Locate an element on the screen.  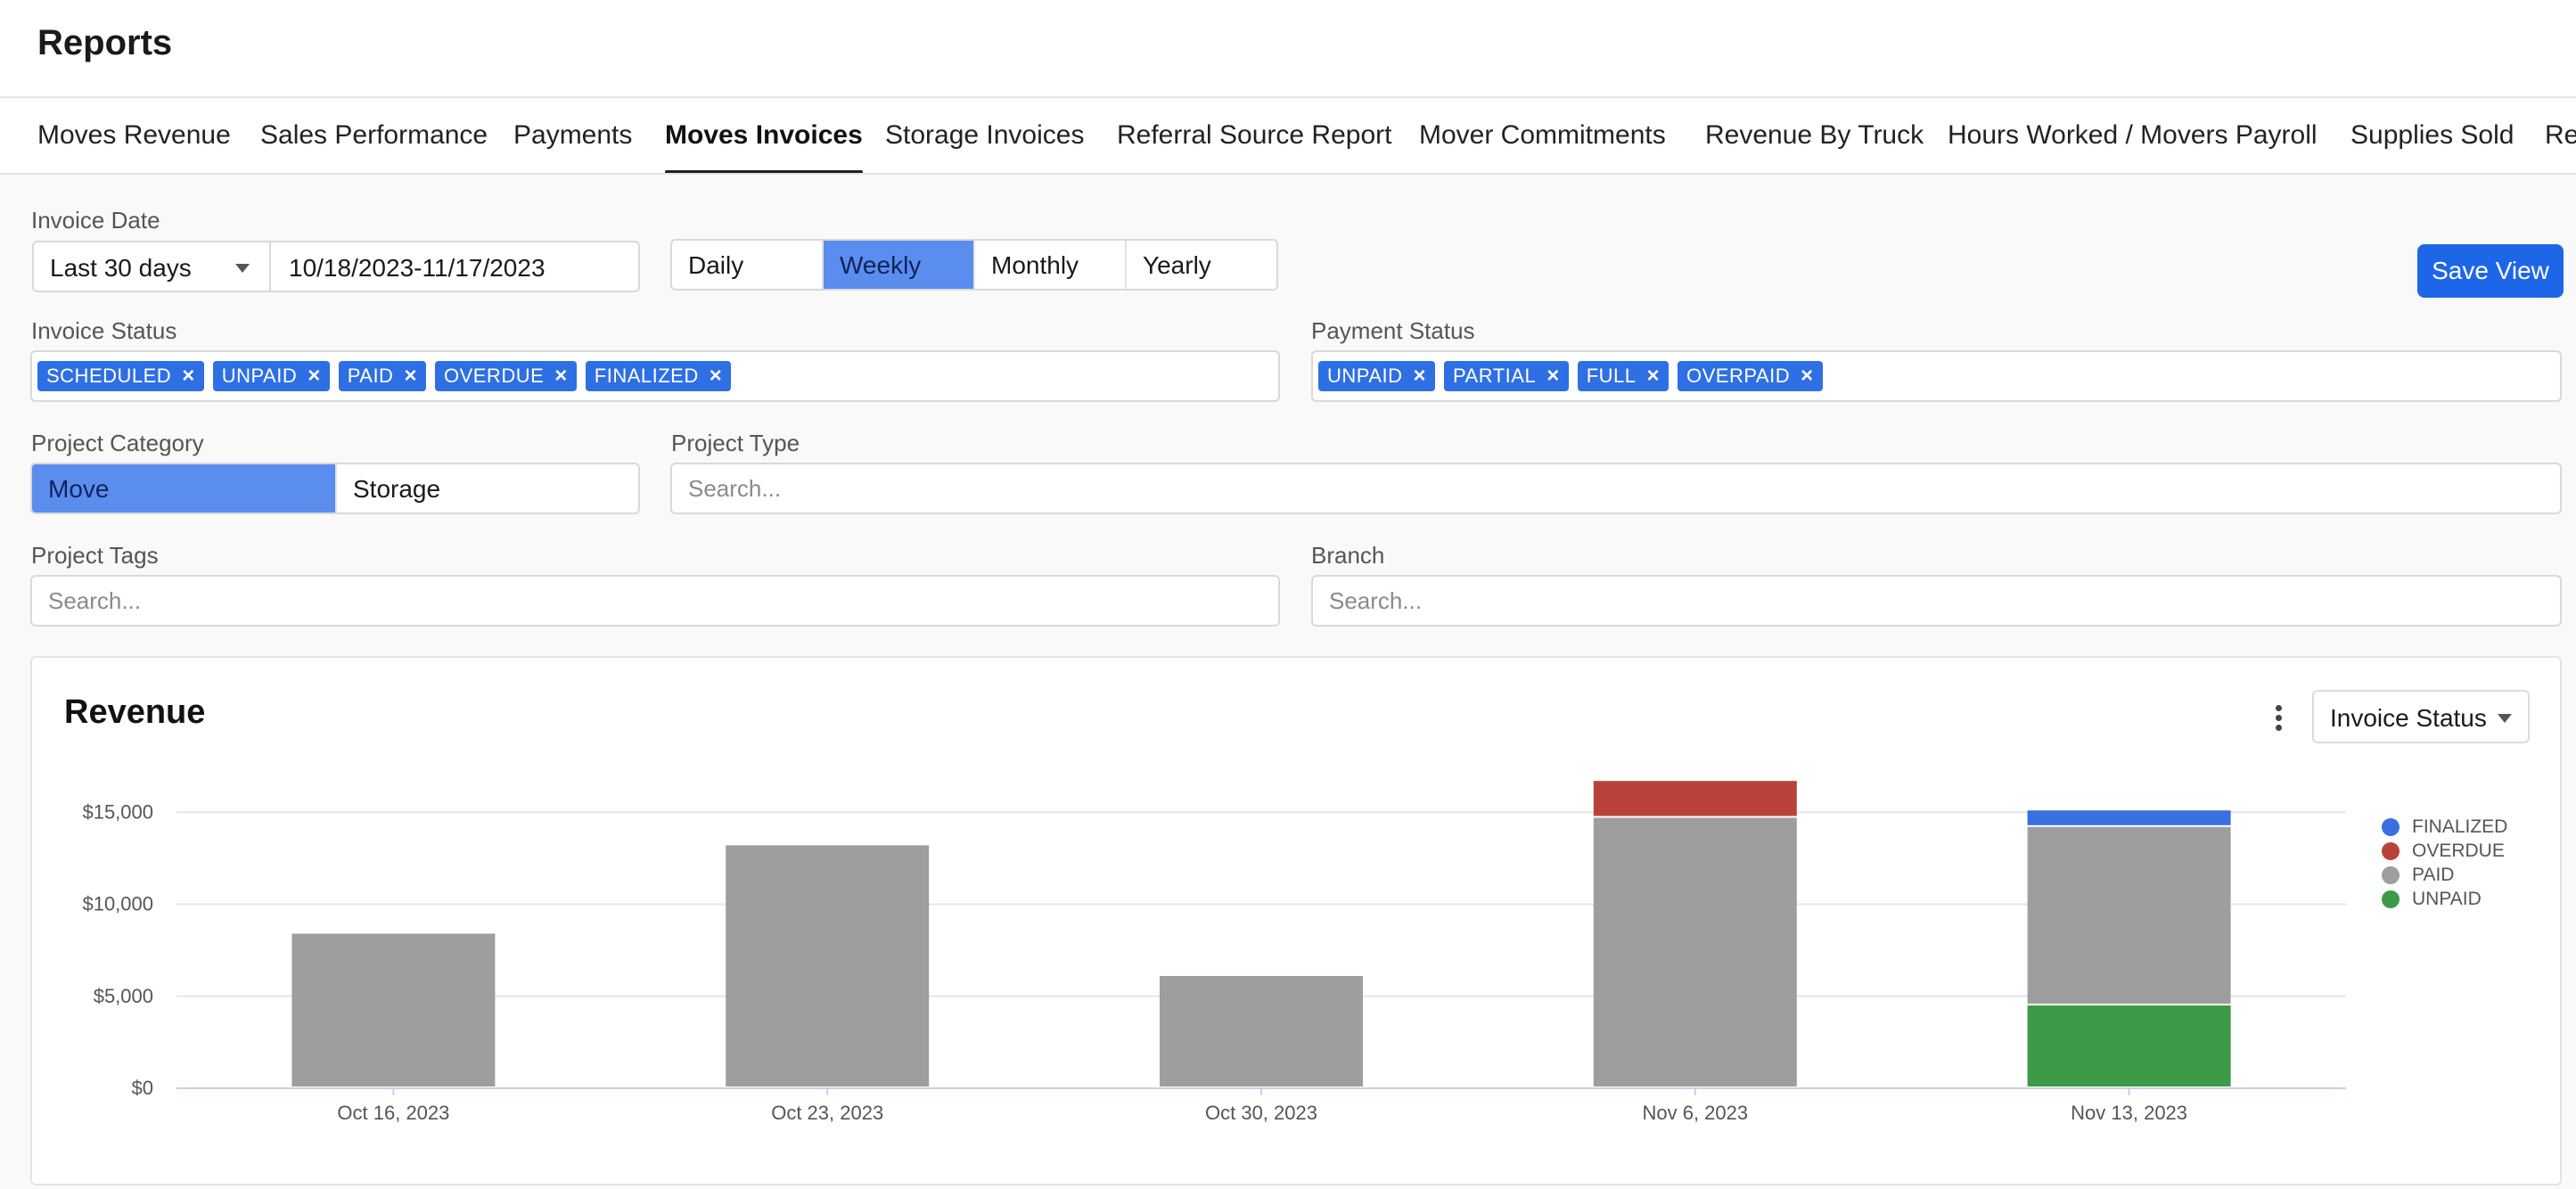
project-type-search-input is located at coordinates (1616, 488).